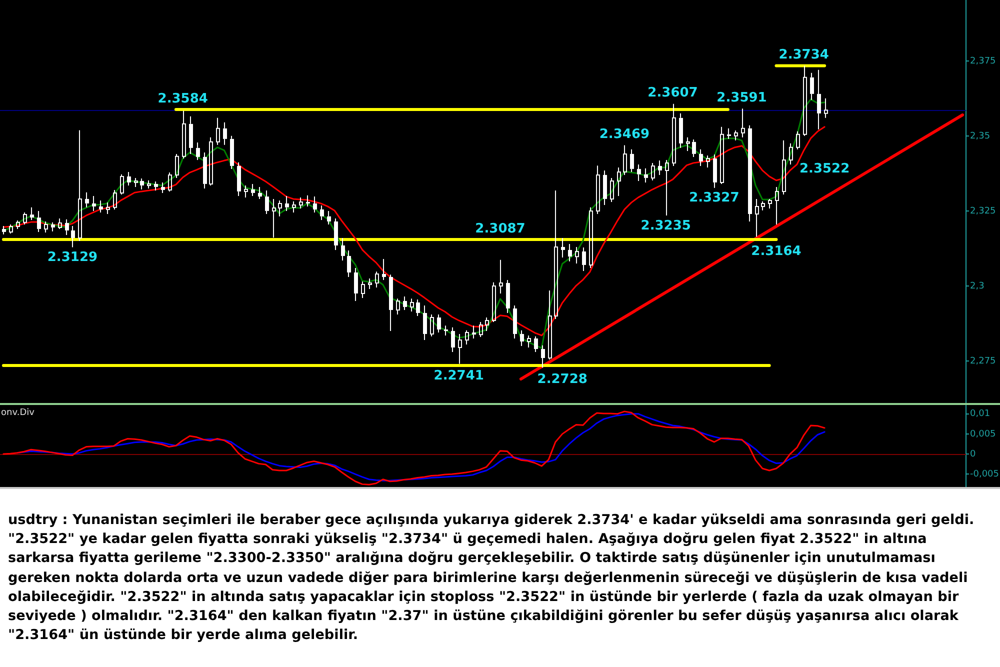  I want to click on y-tick-label: 2,3, so click(977, 286).